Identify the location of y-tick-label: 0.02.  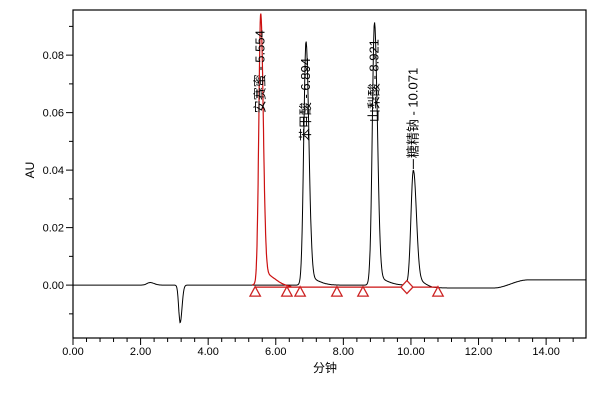
(53, 229).